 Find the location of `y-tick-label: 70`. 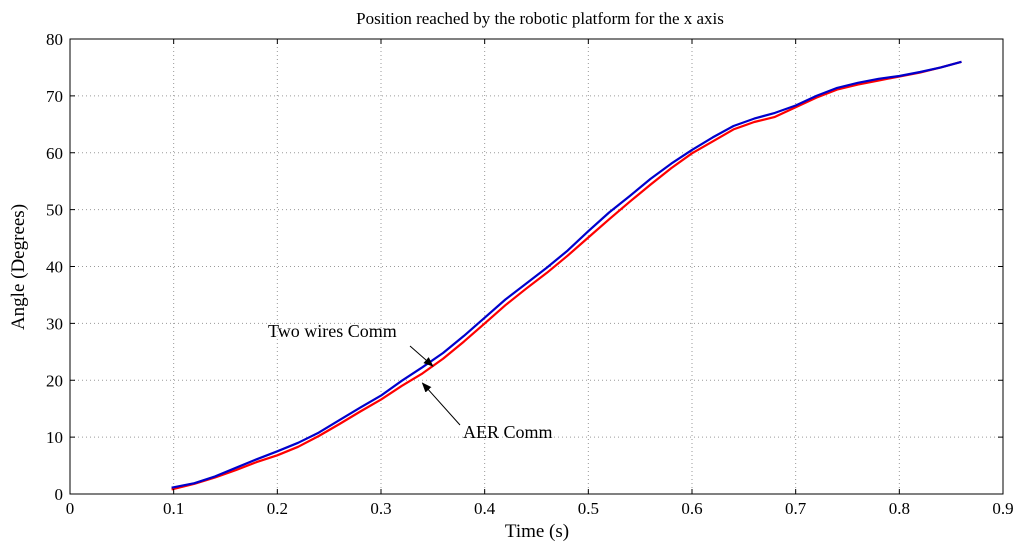

y-tick-label: 70 is located at coordinates (54, 96).